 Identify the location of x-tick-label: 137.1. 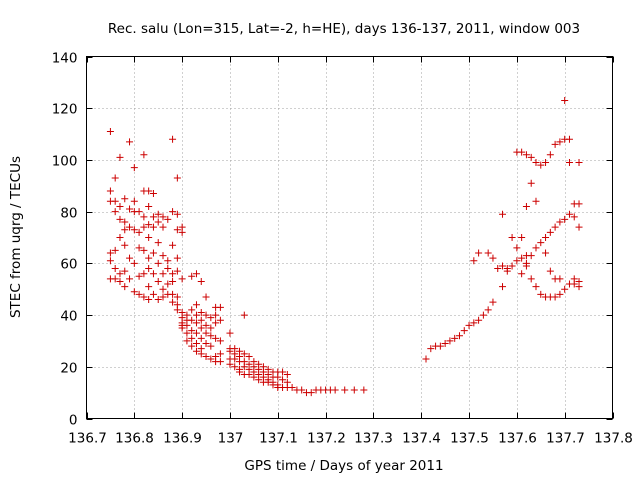
(278, 439).